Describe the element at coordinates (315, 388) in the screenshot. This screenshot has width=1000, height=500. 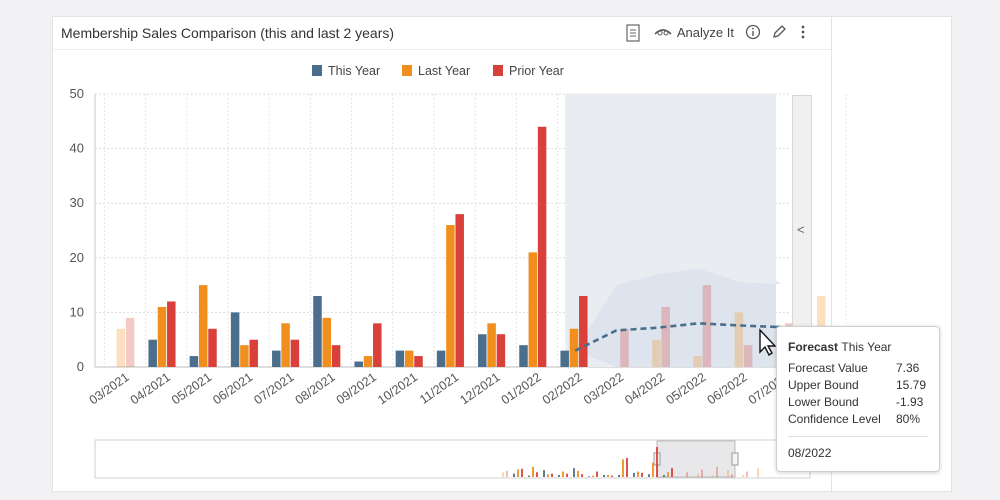
I see `x-tick-label: 08/2021` at that location.